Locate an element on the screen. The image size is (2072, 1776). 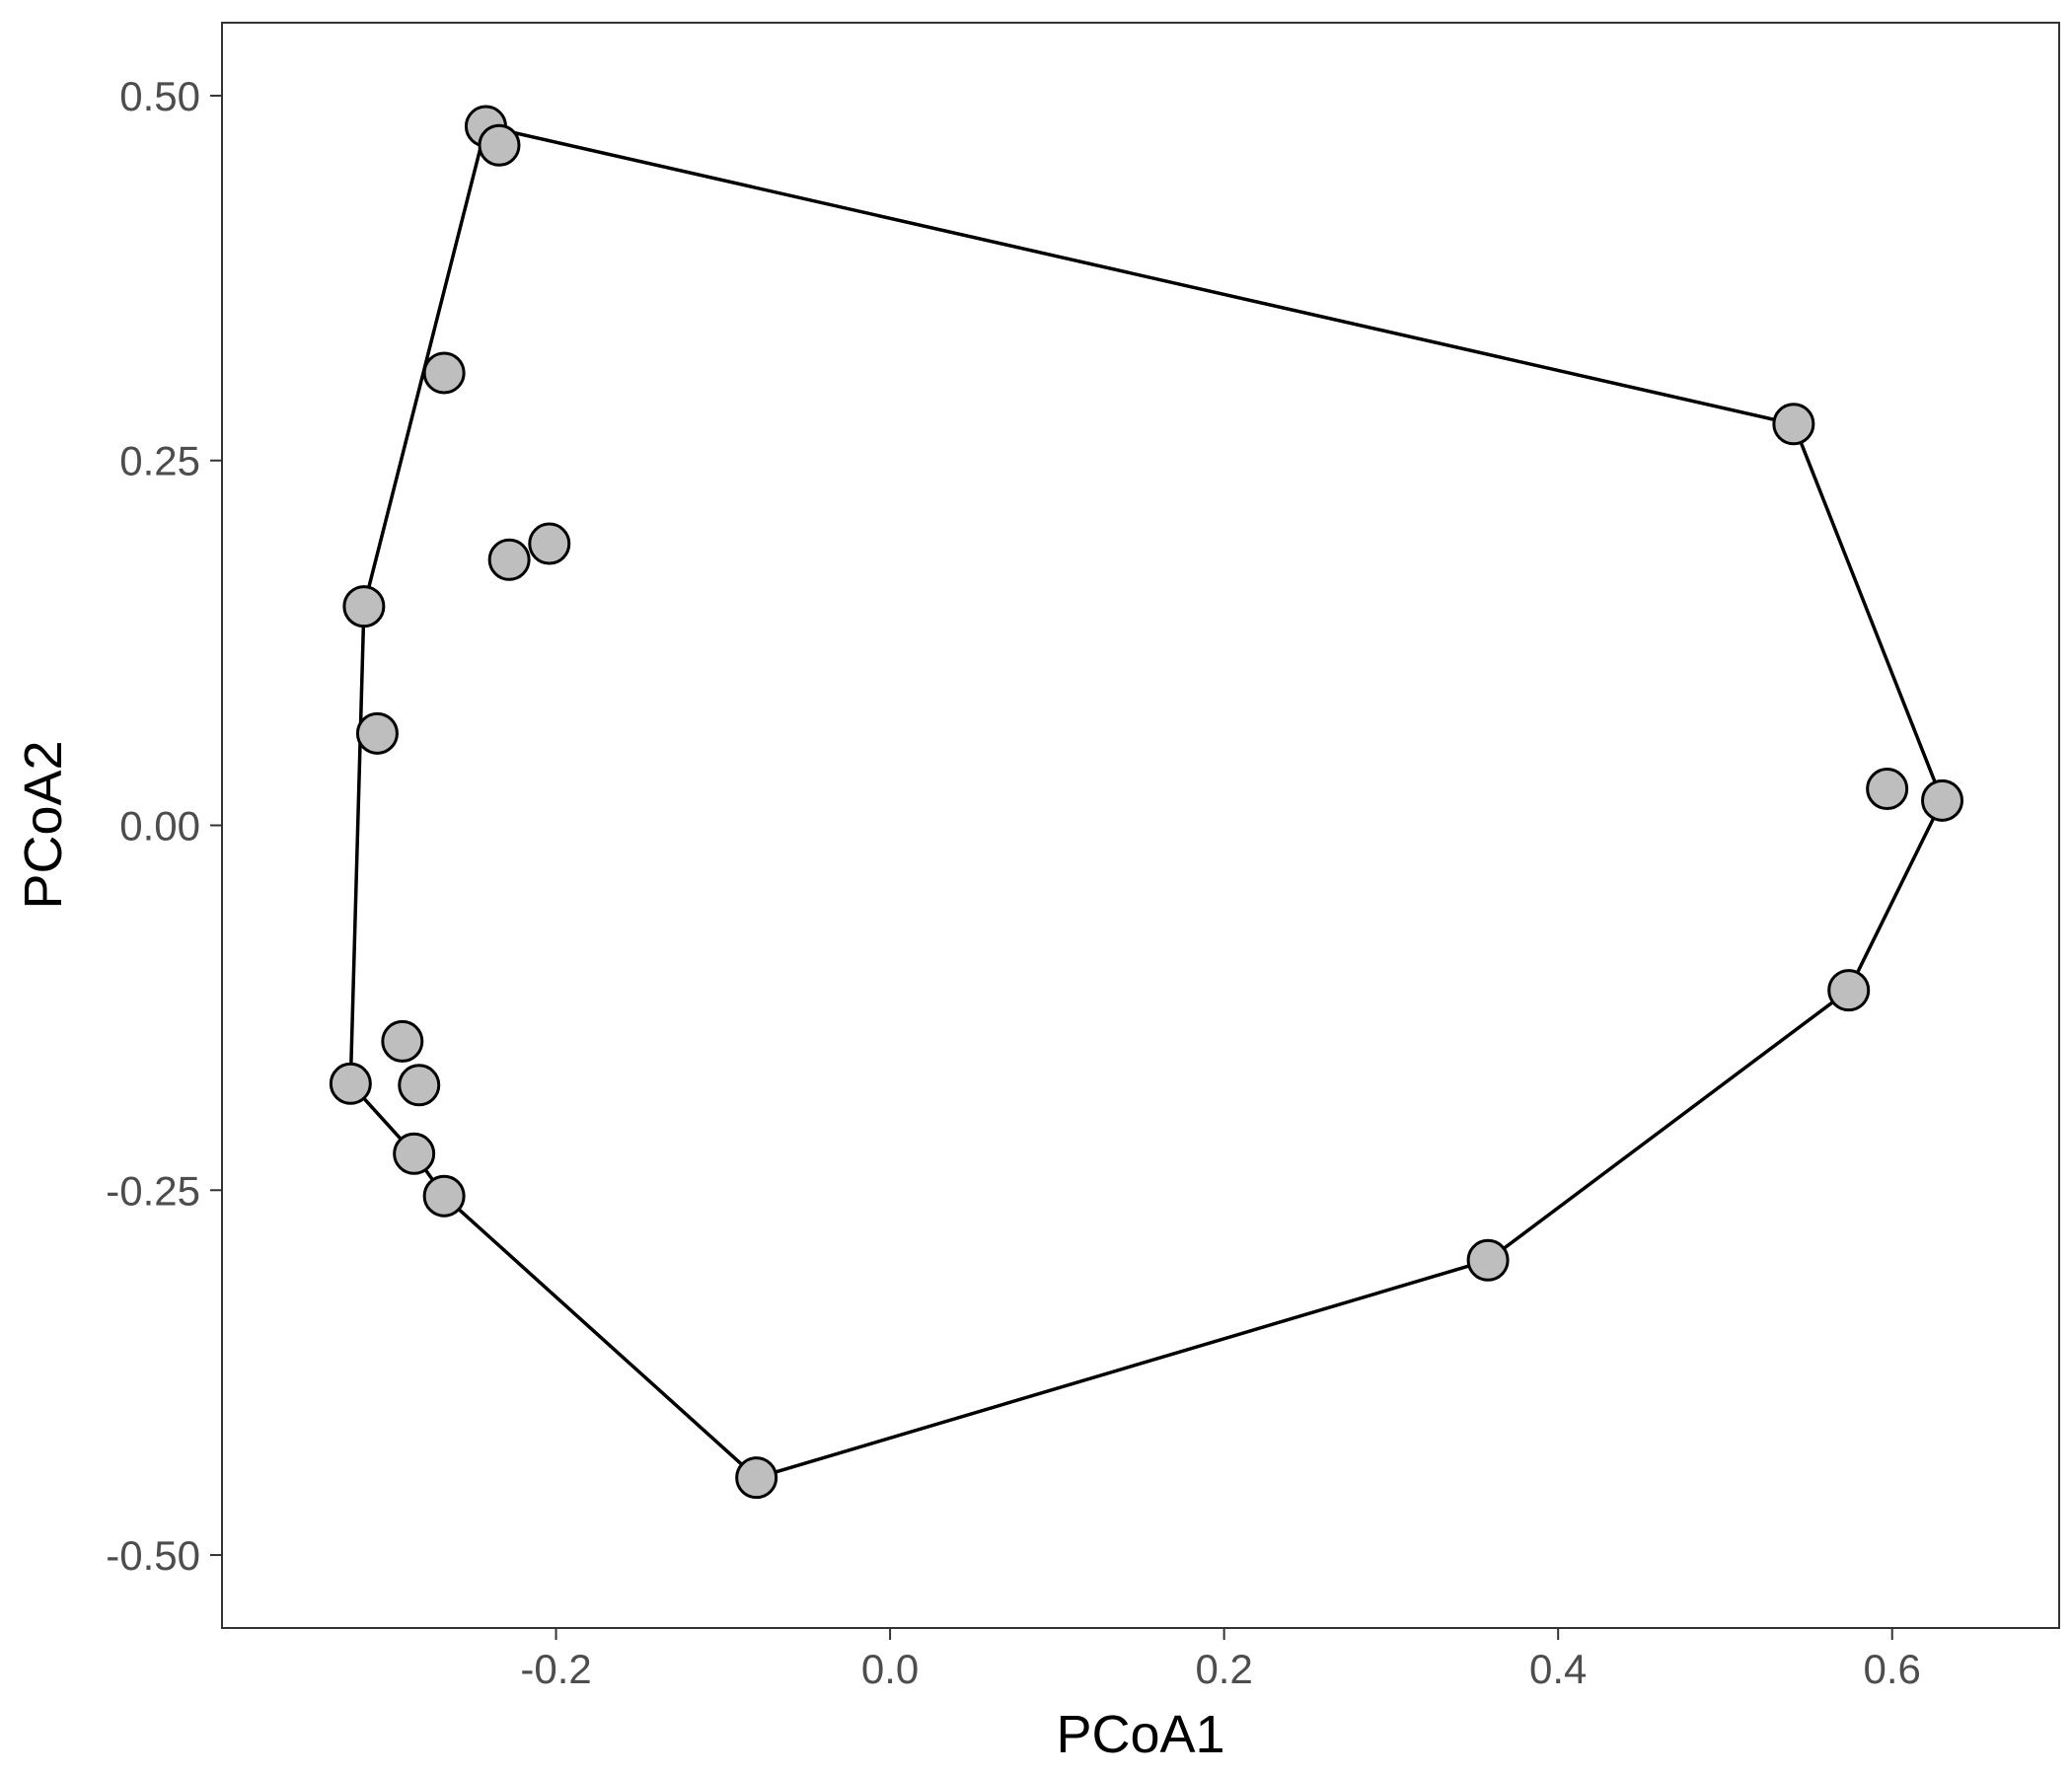
y-tick-label: 0.50 is located at coordinates (160, 96).